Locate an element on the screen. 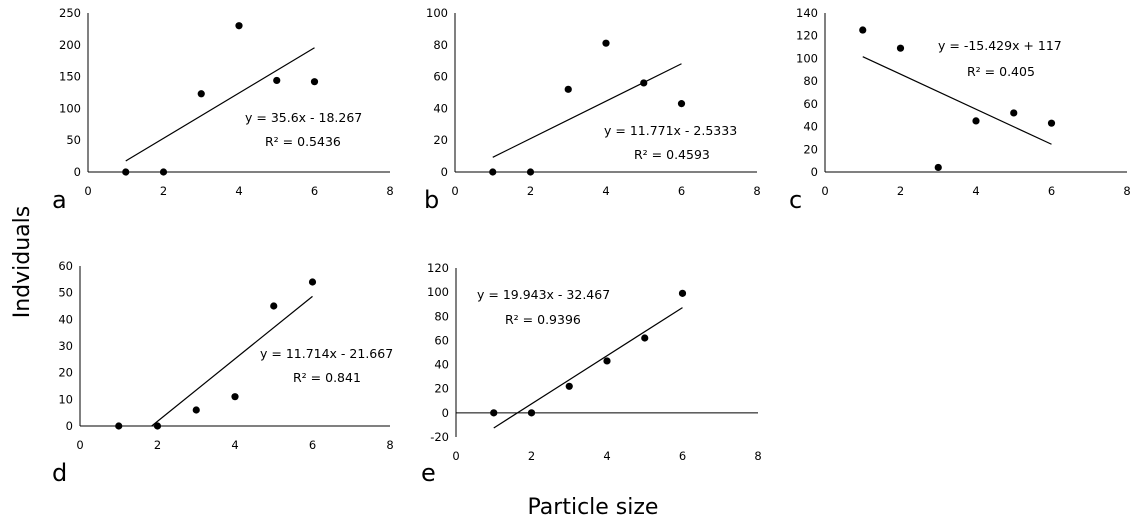 This screenshot has height=523, width=1131. r-squared-label: R² = 0.841 is located at coordinates (327, 377).